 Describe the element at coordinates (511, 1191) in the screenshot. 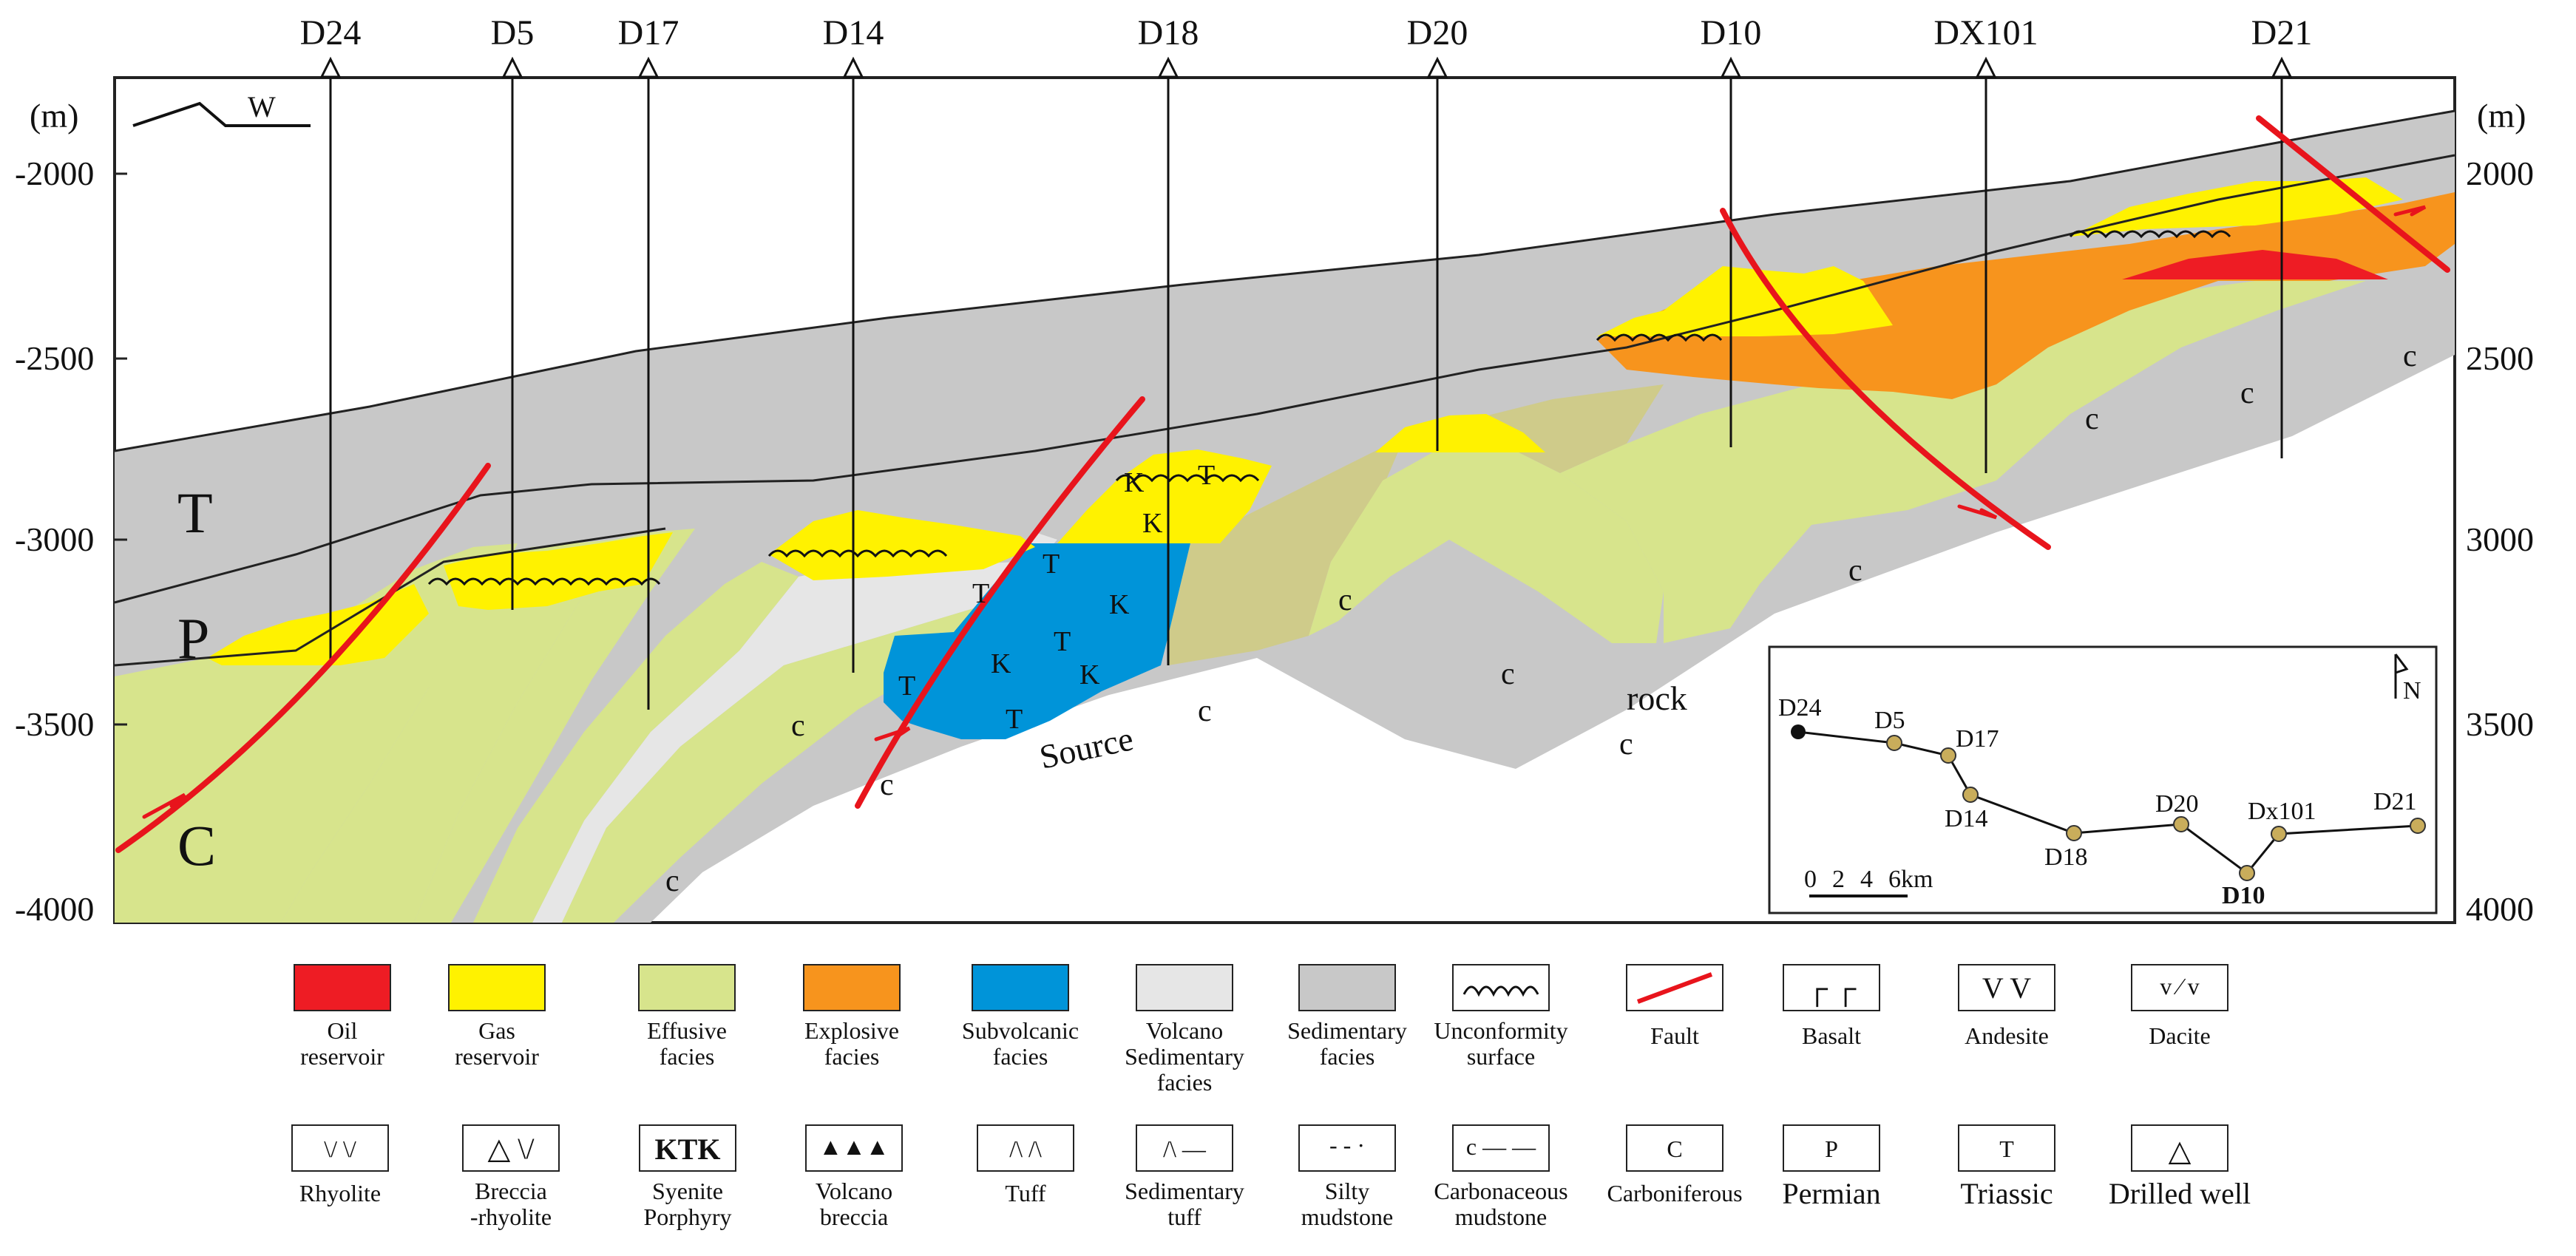

I see `svg-text: Breccia` at that location.